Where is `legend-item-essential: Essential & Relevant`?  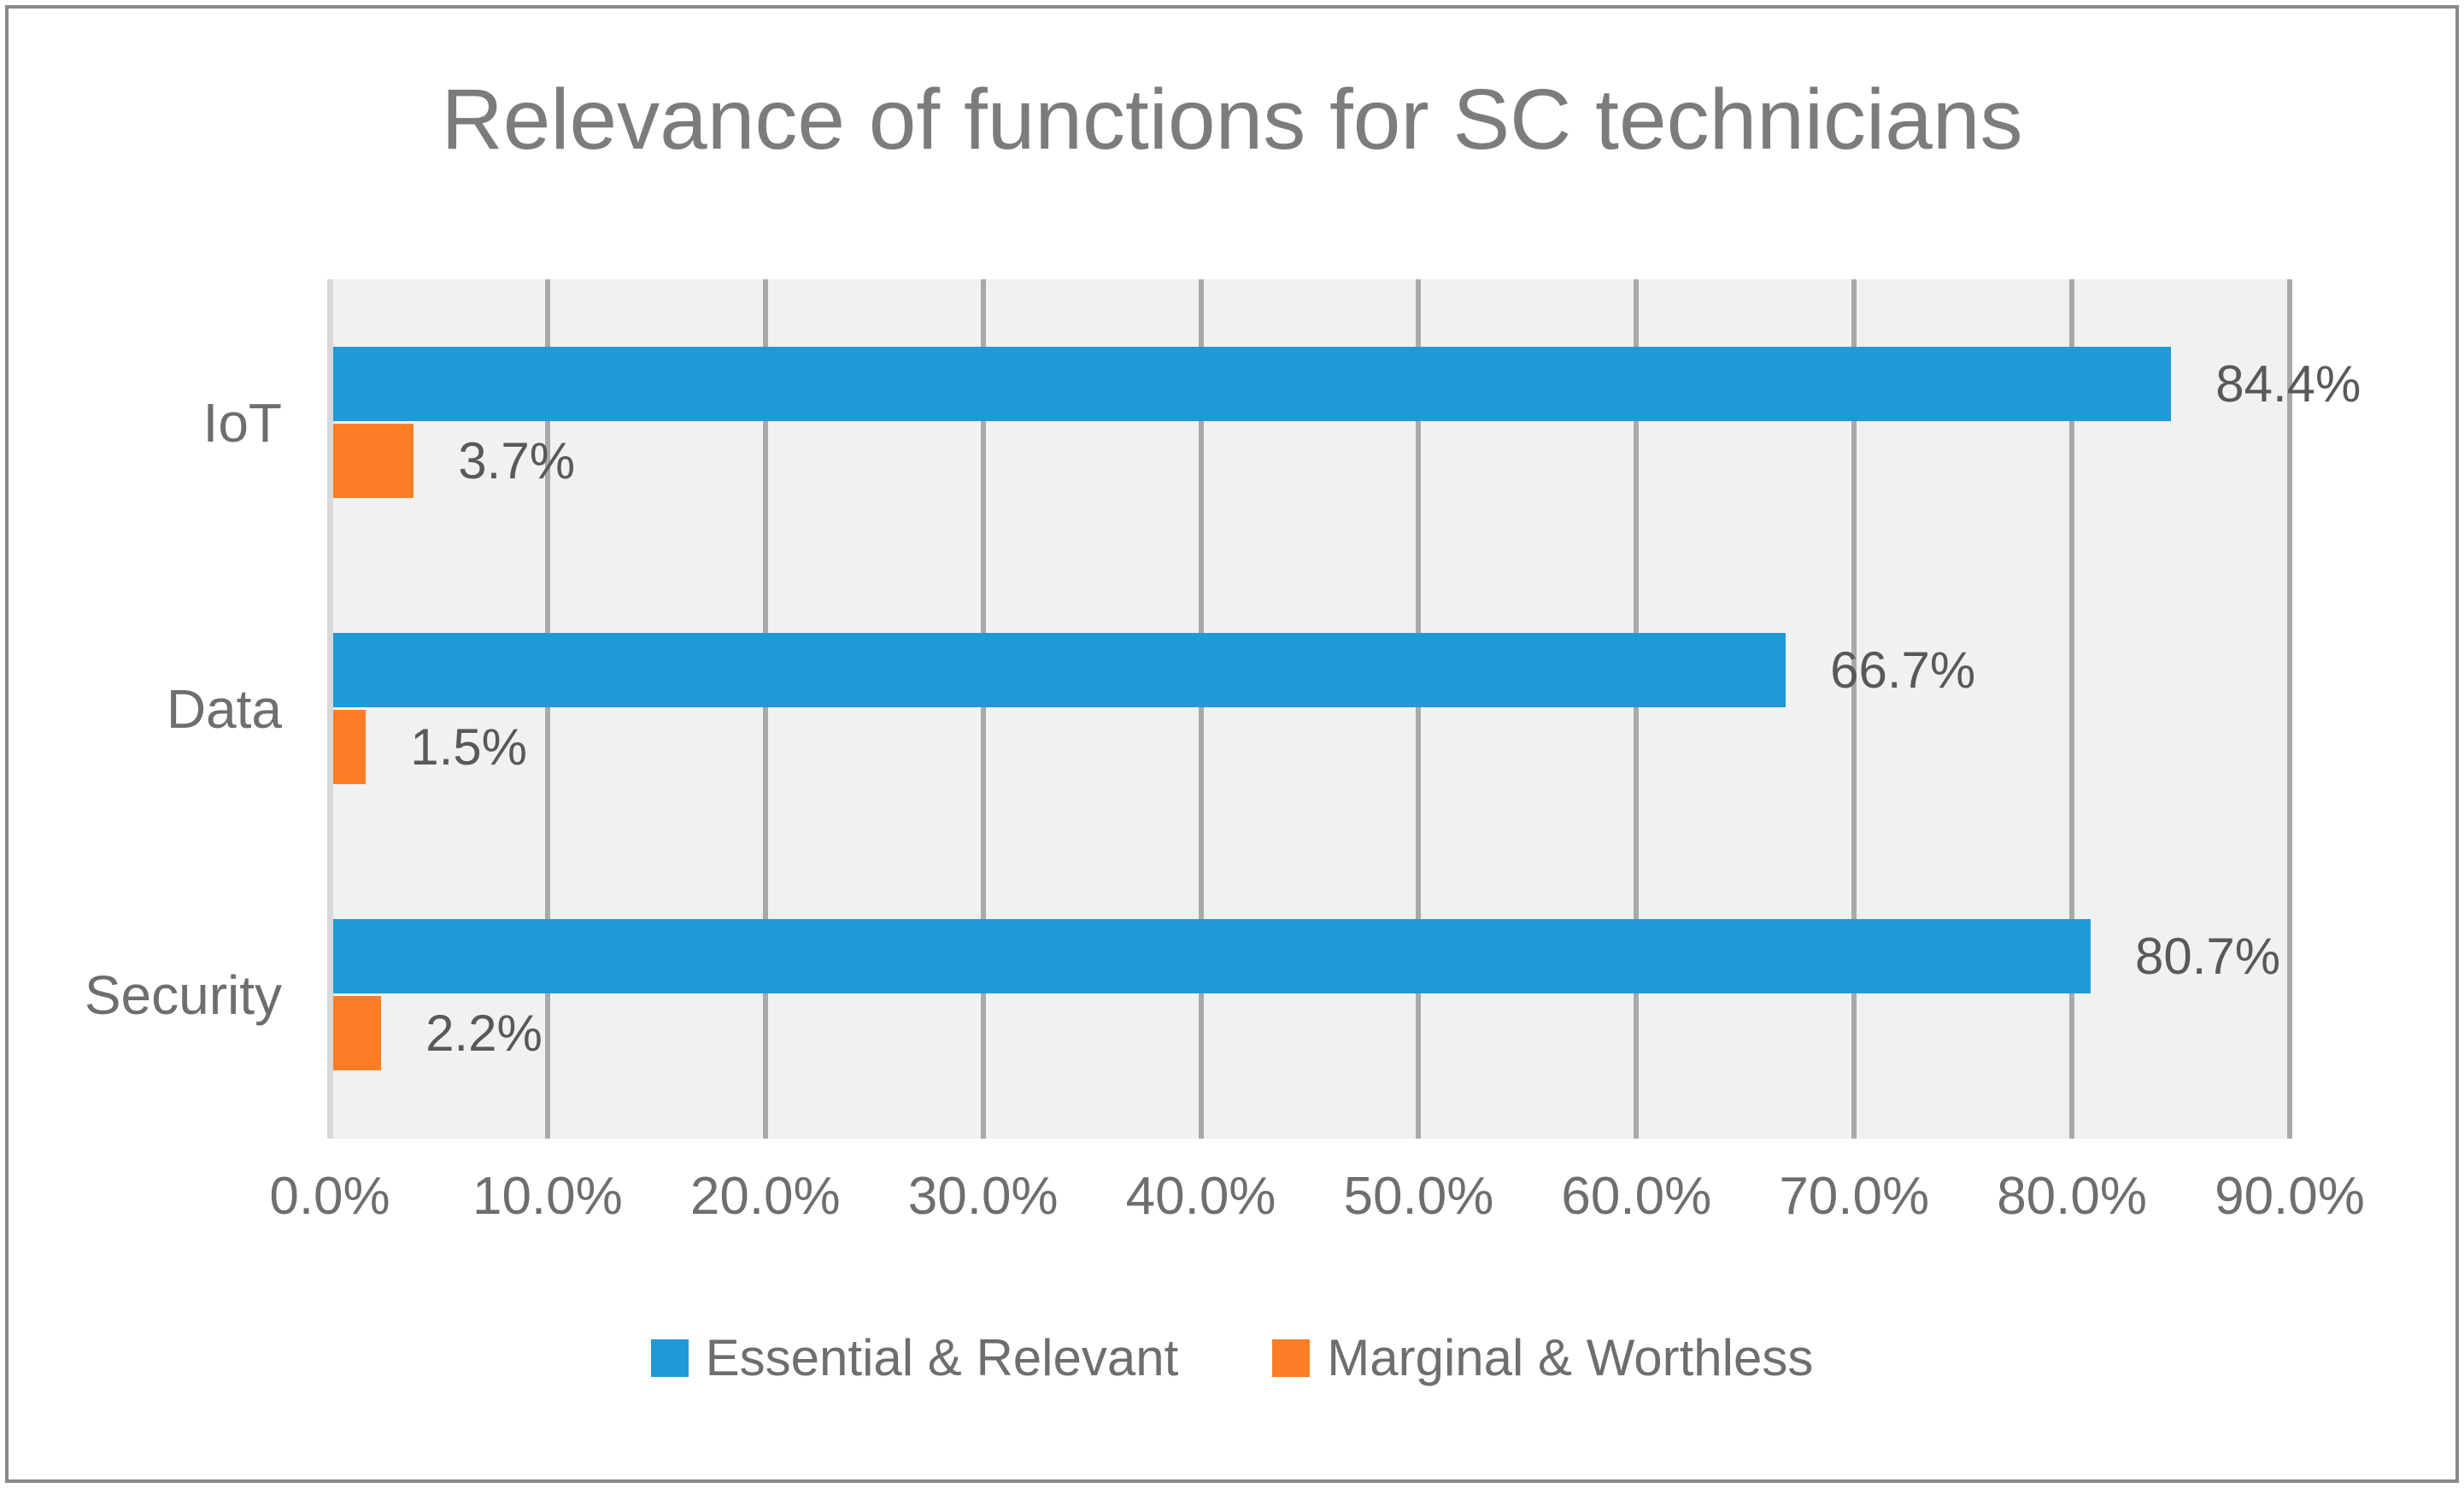 legend-item-essential: Essential & Relevant is located at coordinates (914, 1357).